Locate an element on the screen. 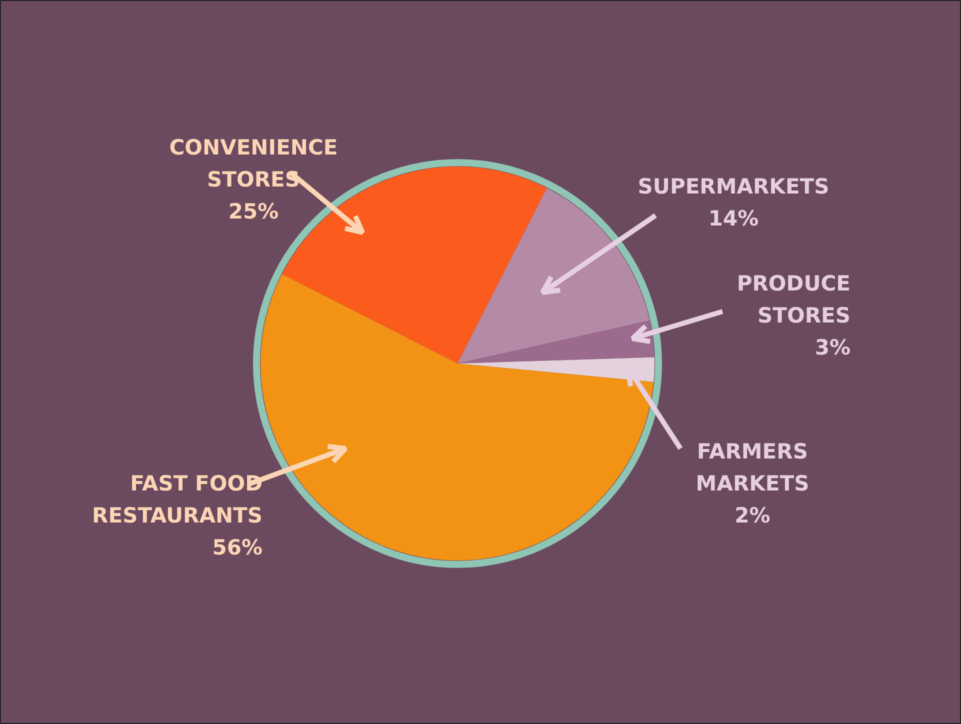 The image size is (961, 724). data-label: 3% is located at coordinates (832, 348).